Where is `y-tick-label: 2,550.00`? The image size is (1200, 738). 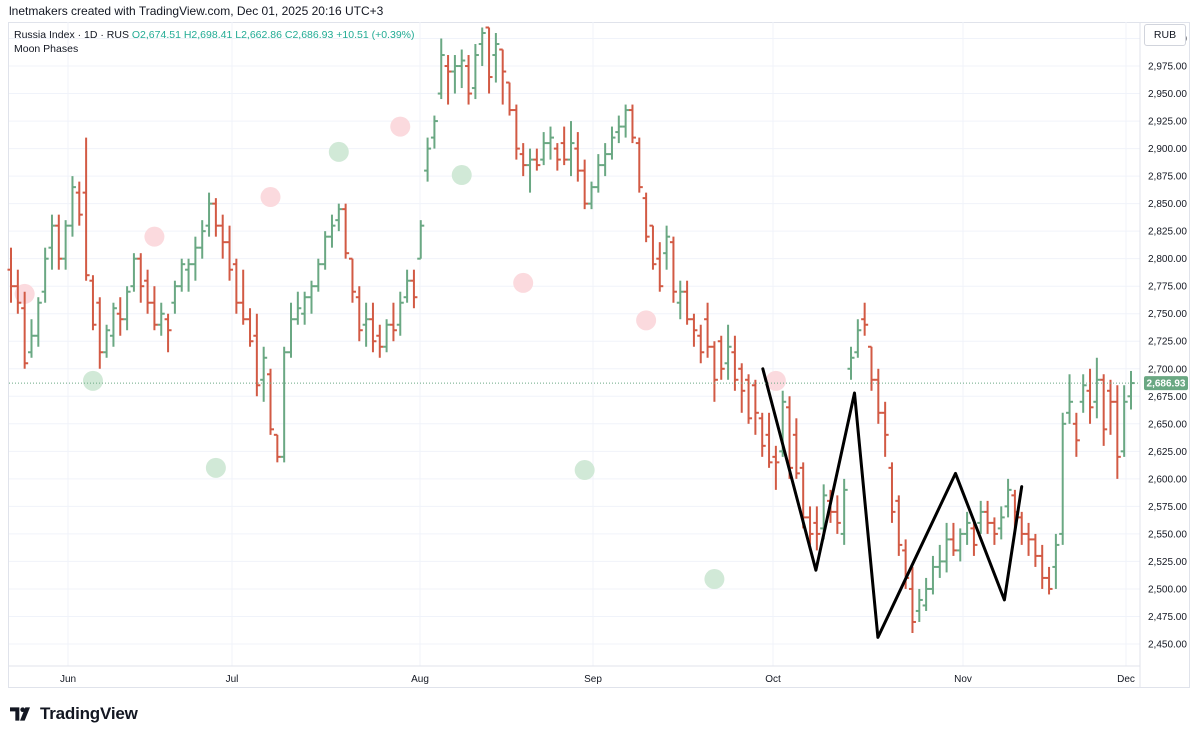
y-tick-label: 2,550.00 is located at coordinates (1167, 534).